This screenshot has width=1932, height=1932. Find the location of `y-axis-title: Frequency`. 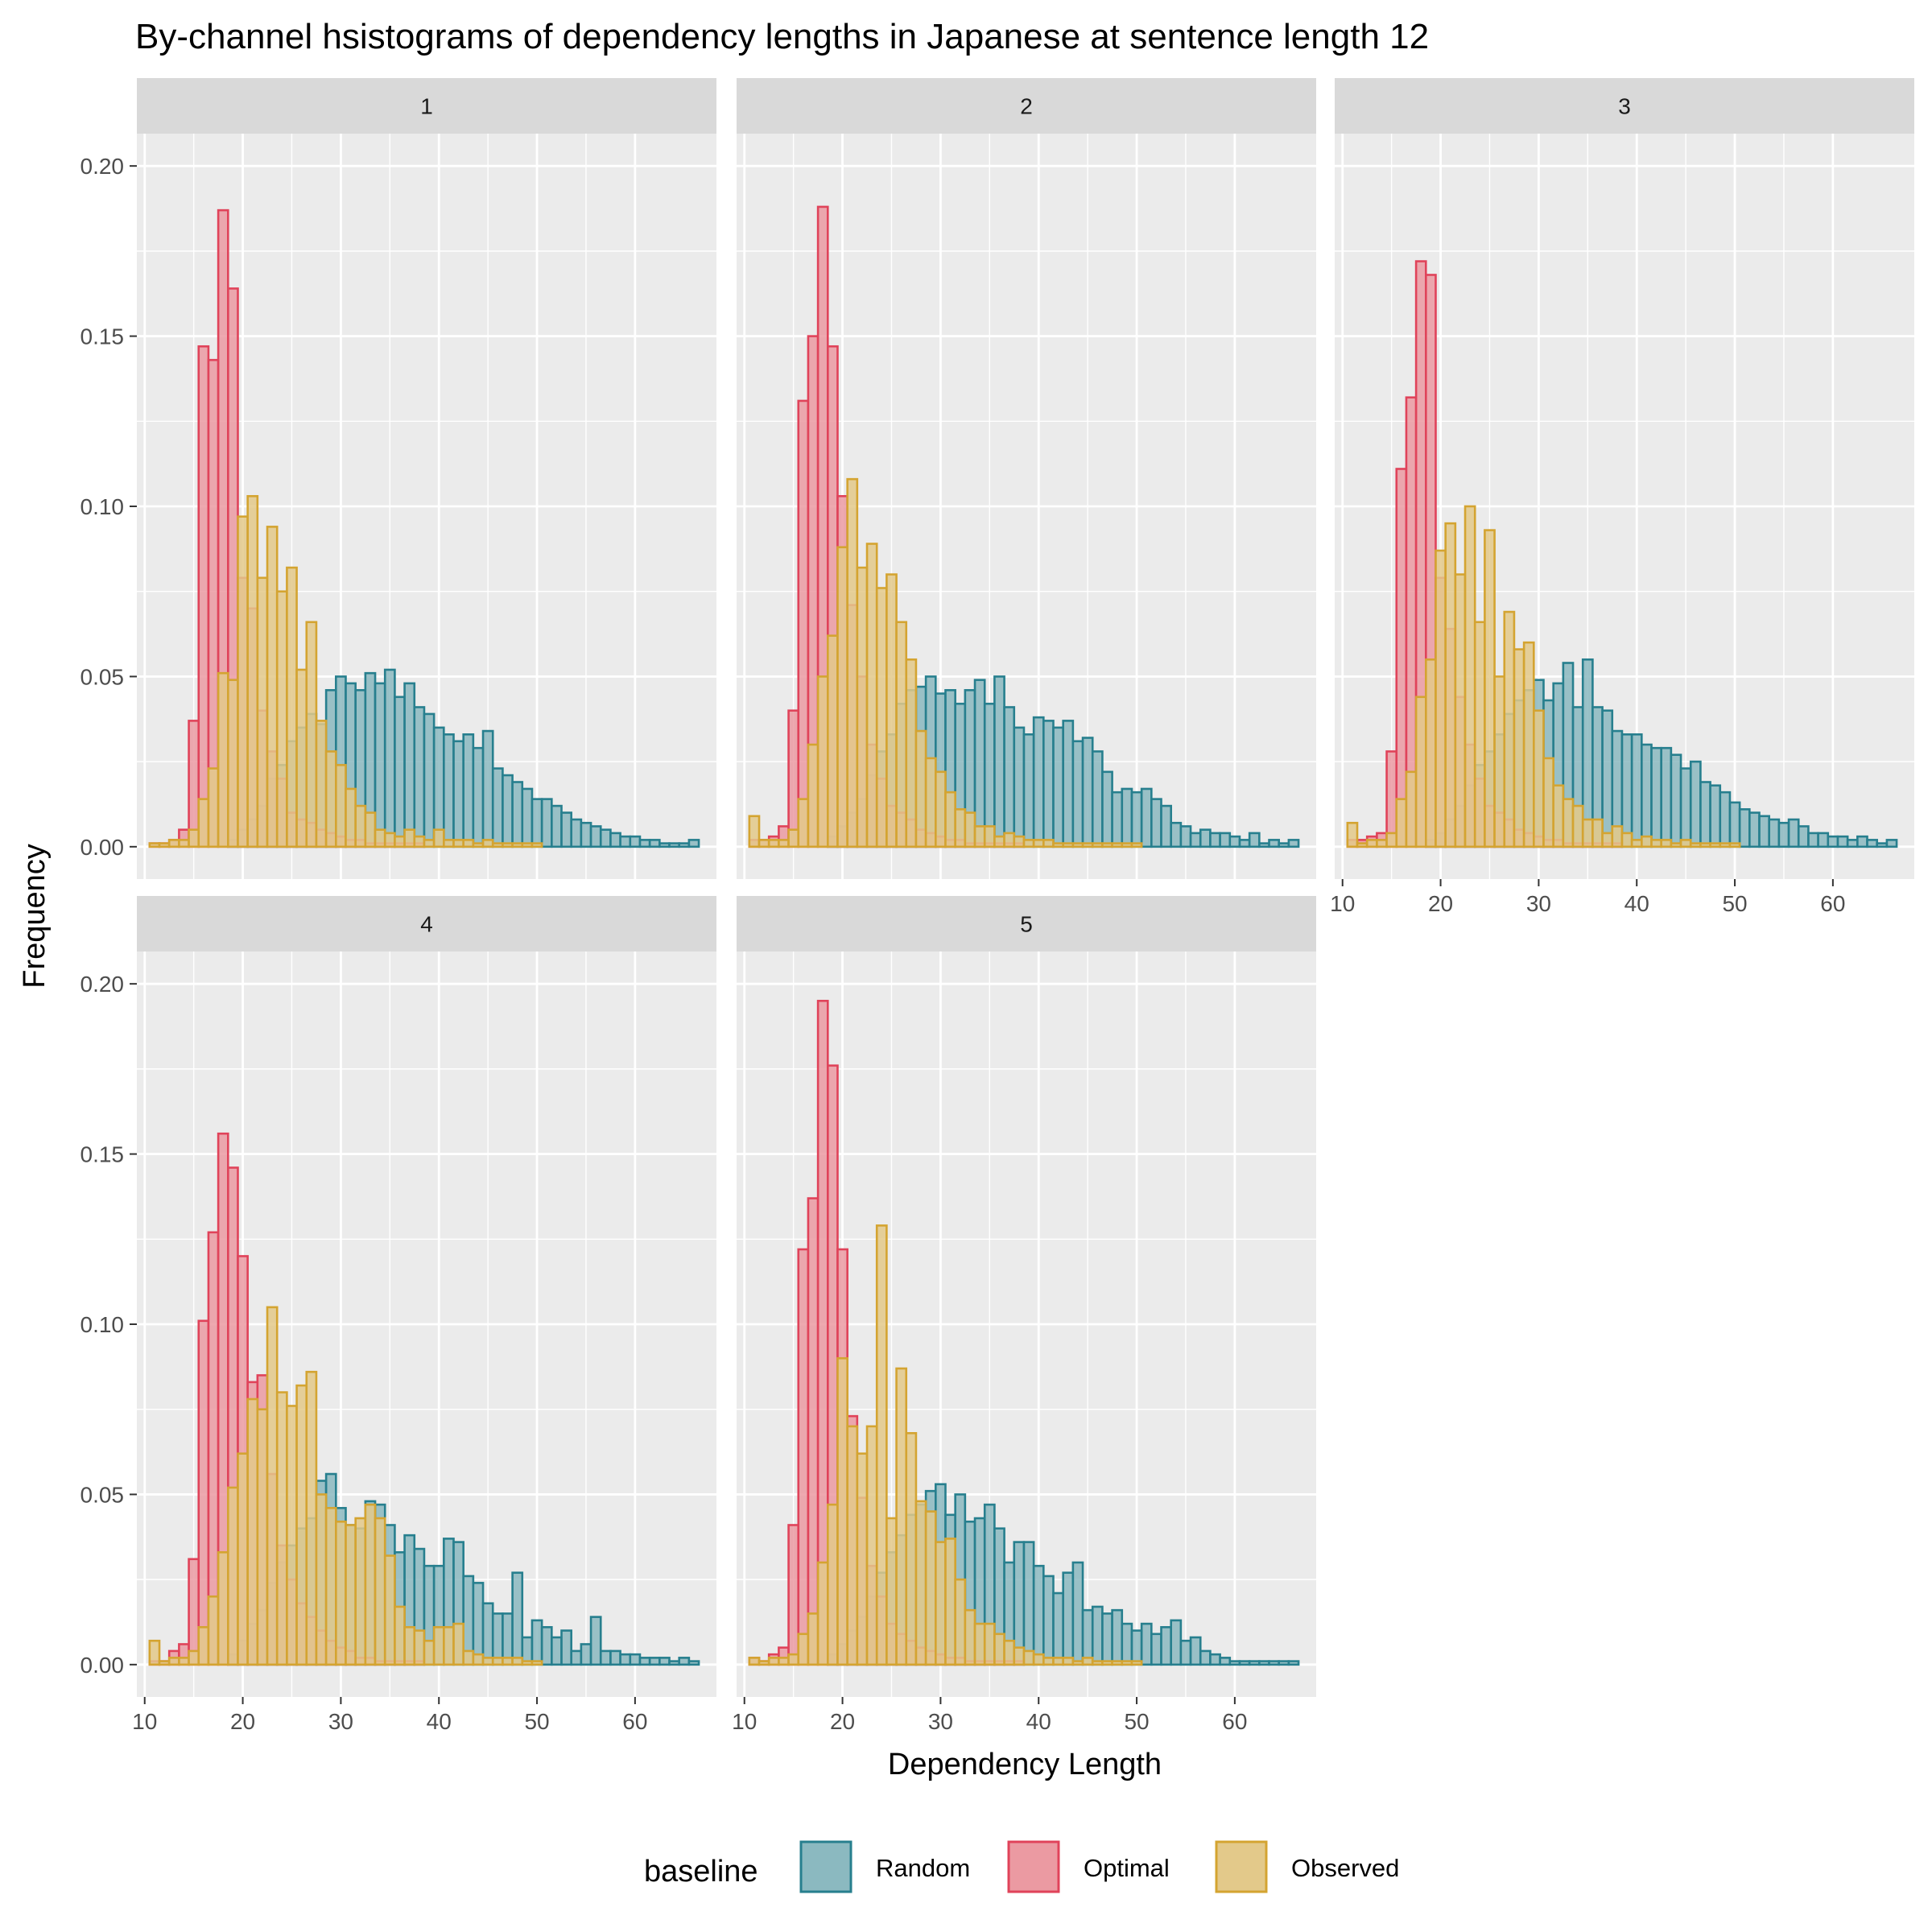

y-axis-title: Frequency is located at coordinates (35, 916).